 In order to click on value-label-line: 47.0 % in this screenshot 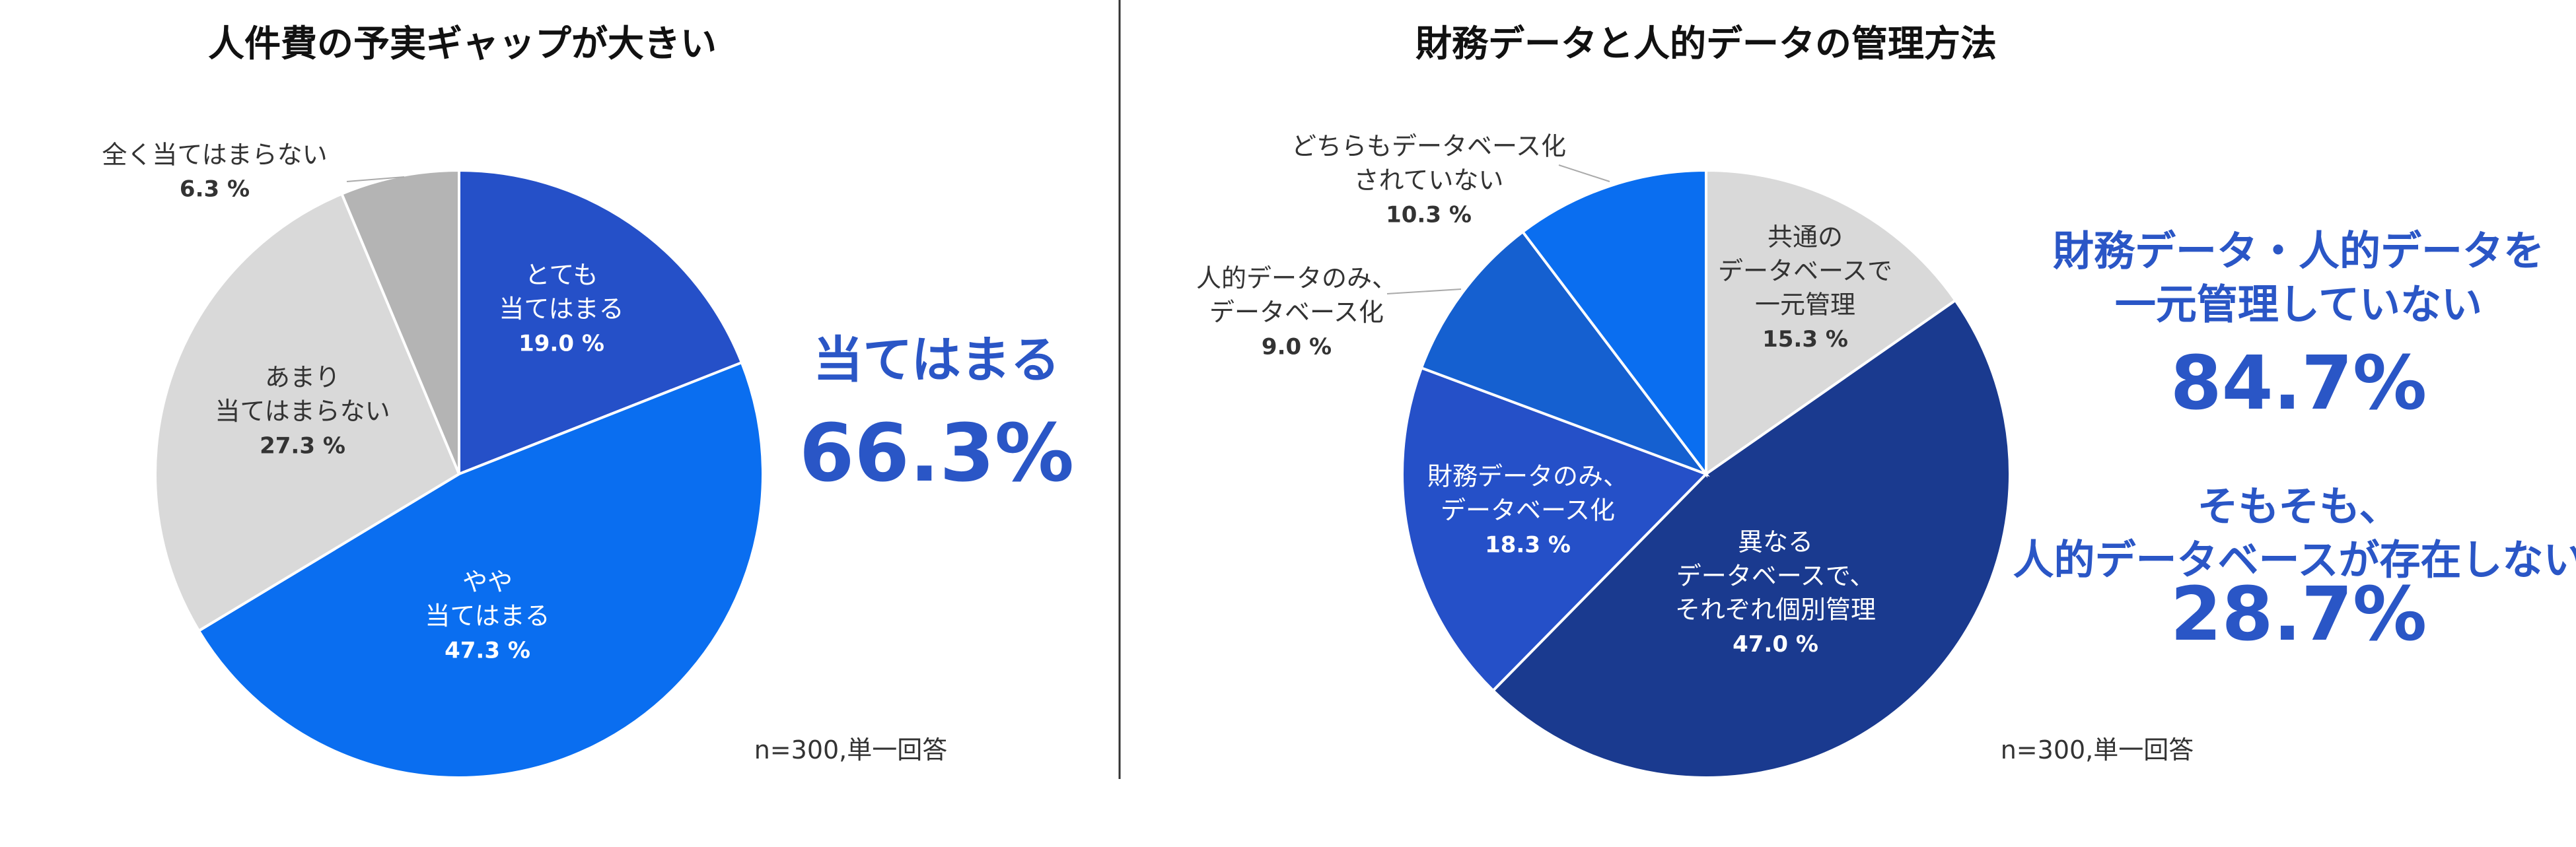, I will do `click(1775, 643)`.